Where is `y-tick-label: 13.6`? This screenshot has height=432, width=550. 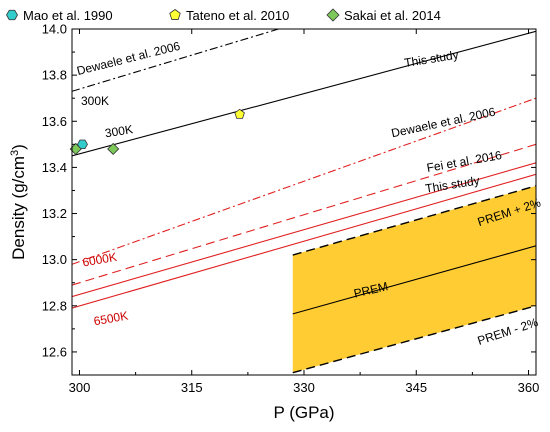 y-tick-label: 13.6 is located at coordinates (54, 121).